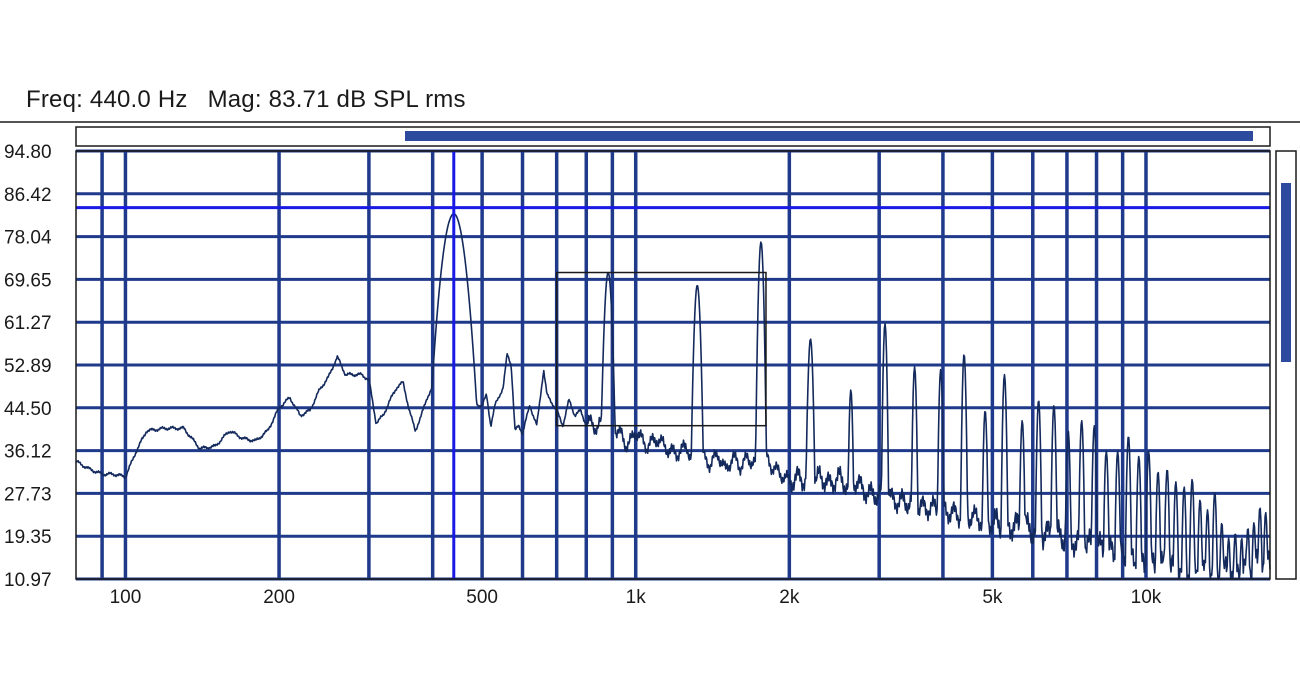 The width and height of the screenshot is (1300, 700). I want to click on y-tick-label: 27.73, so click(28, 494).